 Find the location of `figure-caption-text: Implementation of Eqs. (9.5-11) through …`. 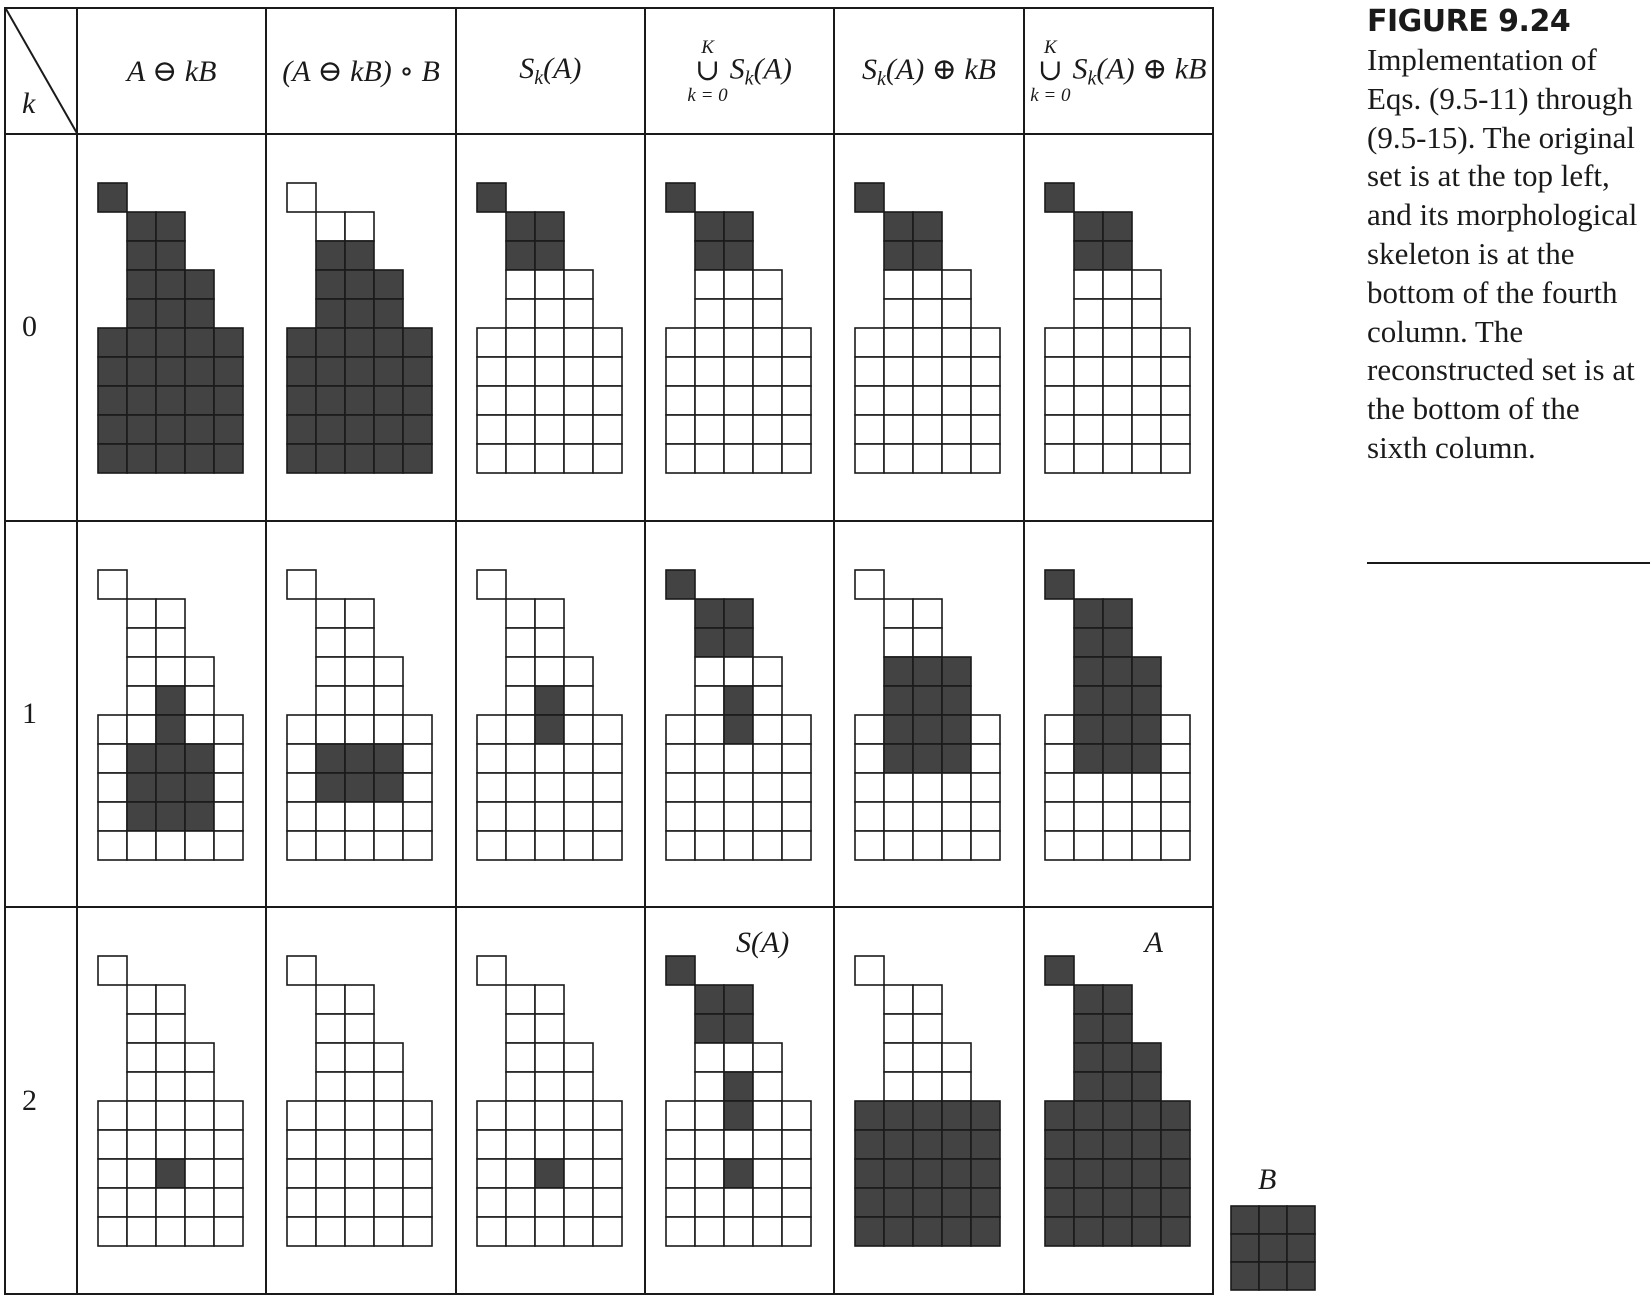

figure-caption-text: Implementation of Eqs. (9.5-11) through … is located at coordinates (1502, 253).